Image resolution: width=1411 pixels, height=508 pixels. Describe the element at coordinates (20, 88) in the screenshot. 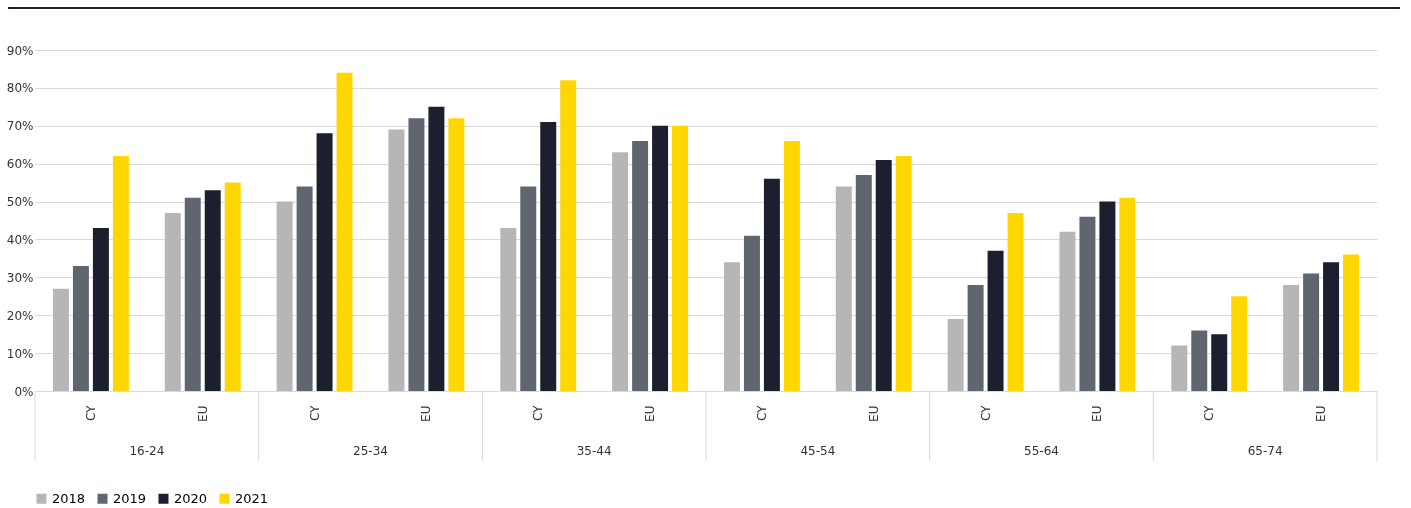

I see `y-tick-label: 80%` at that location.